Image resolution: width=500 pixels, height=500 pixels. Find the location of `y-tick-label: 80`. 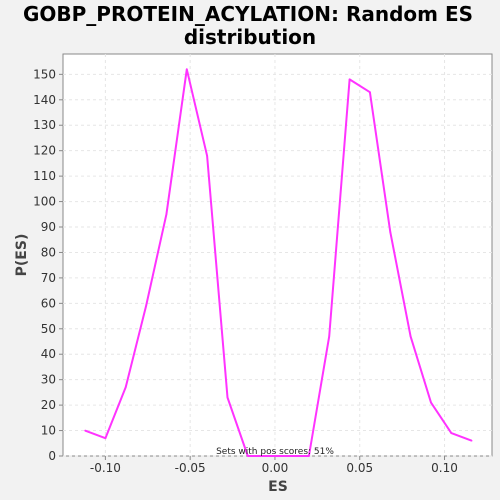

y-tick-label: 80 is located at coordinates (48, 252).